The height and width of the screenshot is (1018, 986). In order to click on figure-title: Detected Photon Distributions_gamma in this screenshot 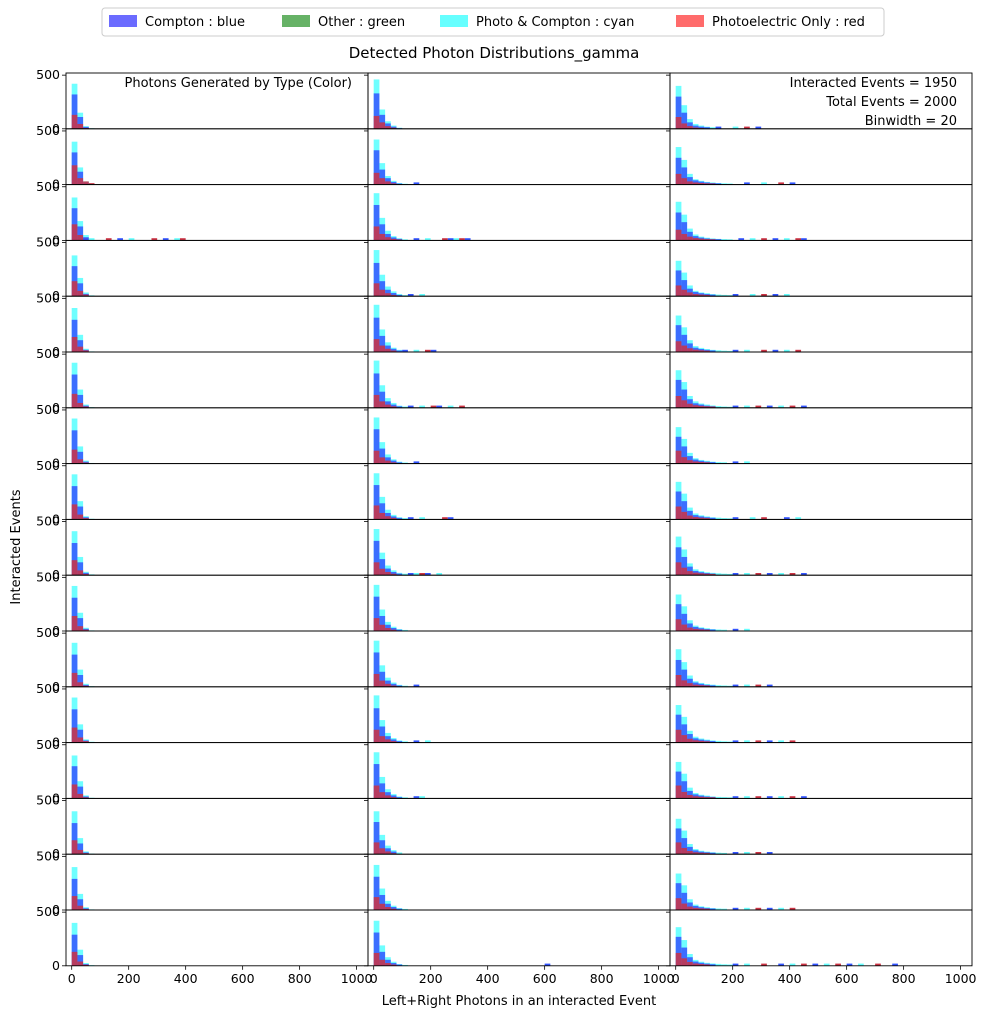, I will do `click(494, 53)`.